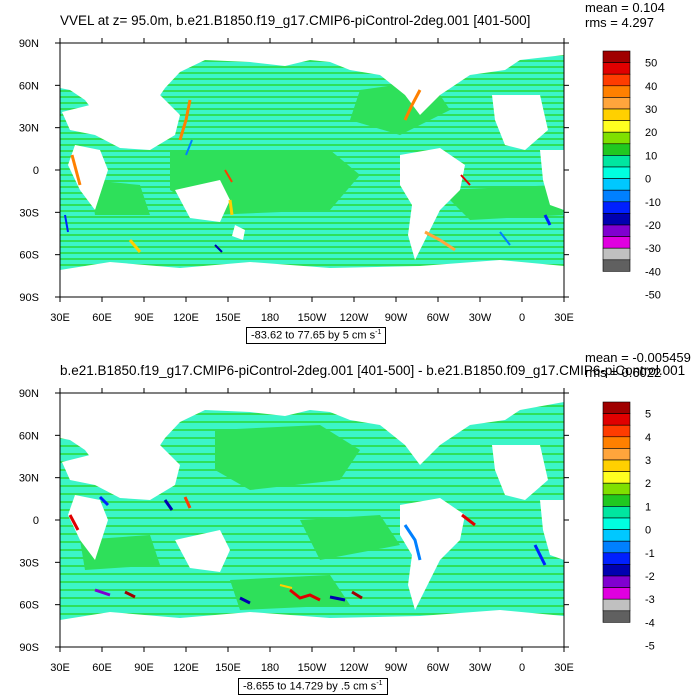  Describe the element at coordinates (653, 249) in the screenshot. I see `colorbar-label: -30` at that location.